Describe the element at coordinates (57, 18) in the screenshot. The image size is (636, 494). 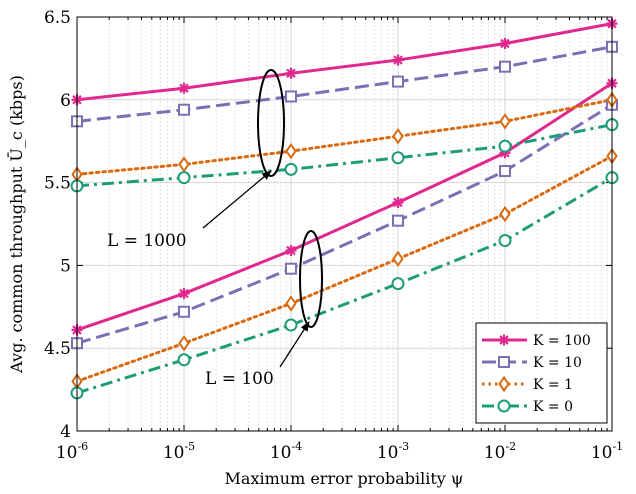
I see `y-tick-label: 6.5` at that location.